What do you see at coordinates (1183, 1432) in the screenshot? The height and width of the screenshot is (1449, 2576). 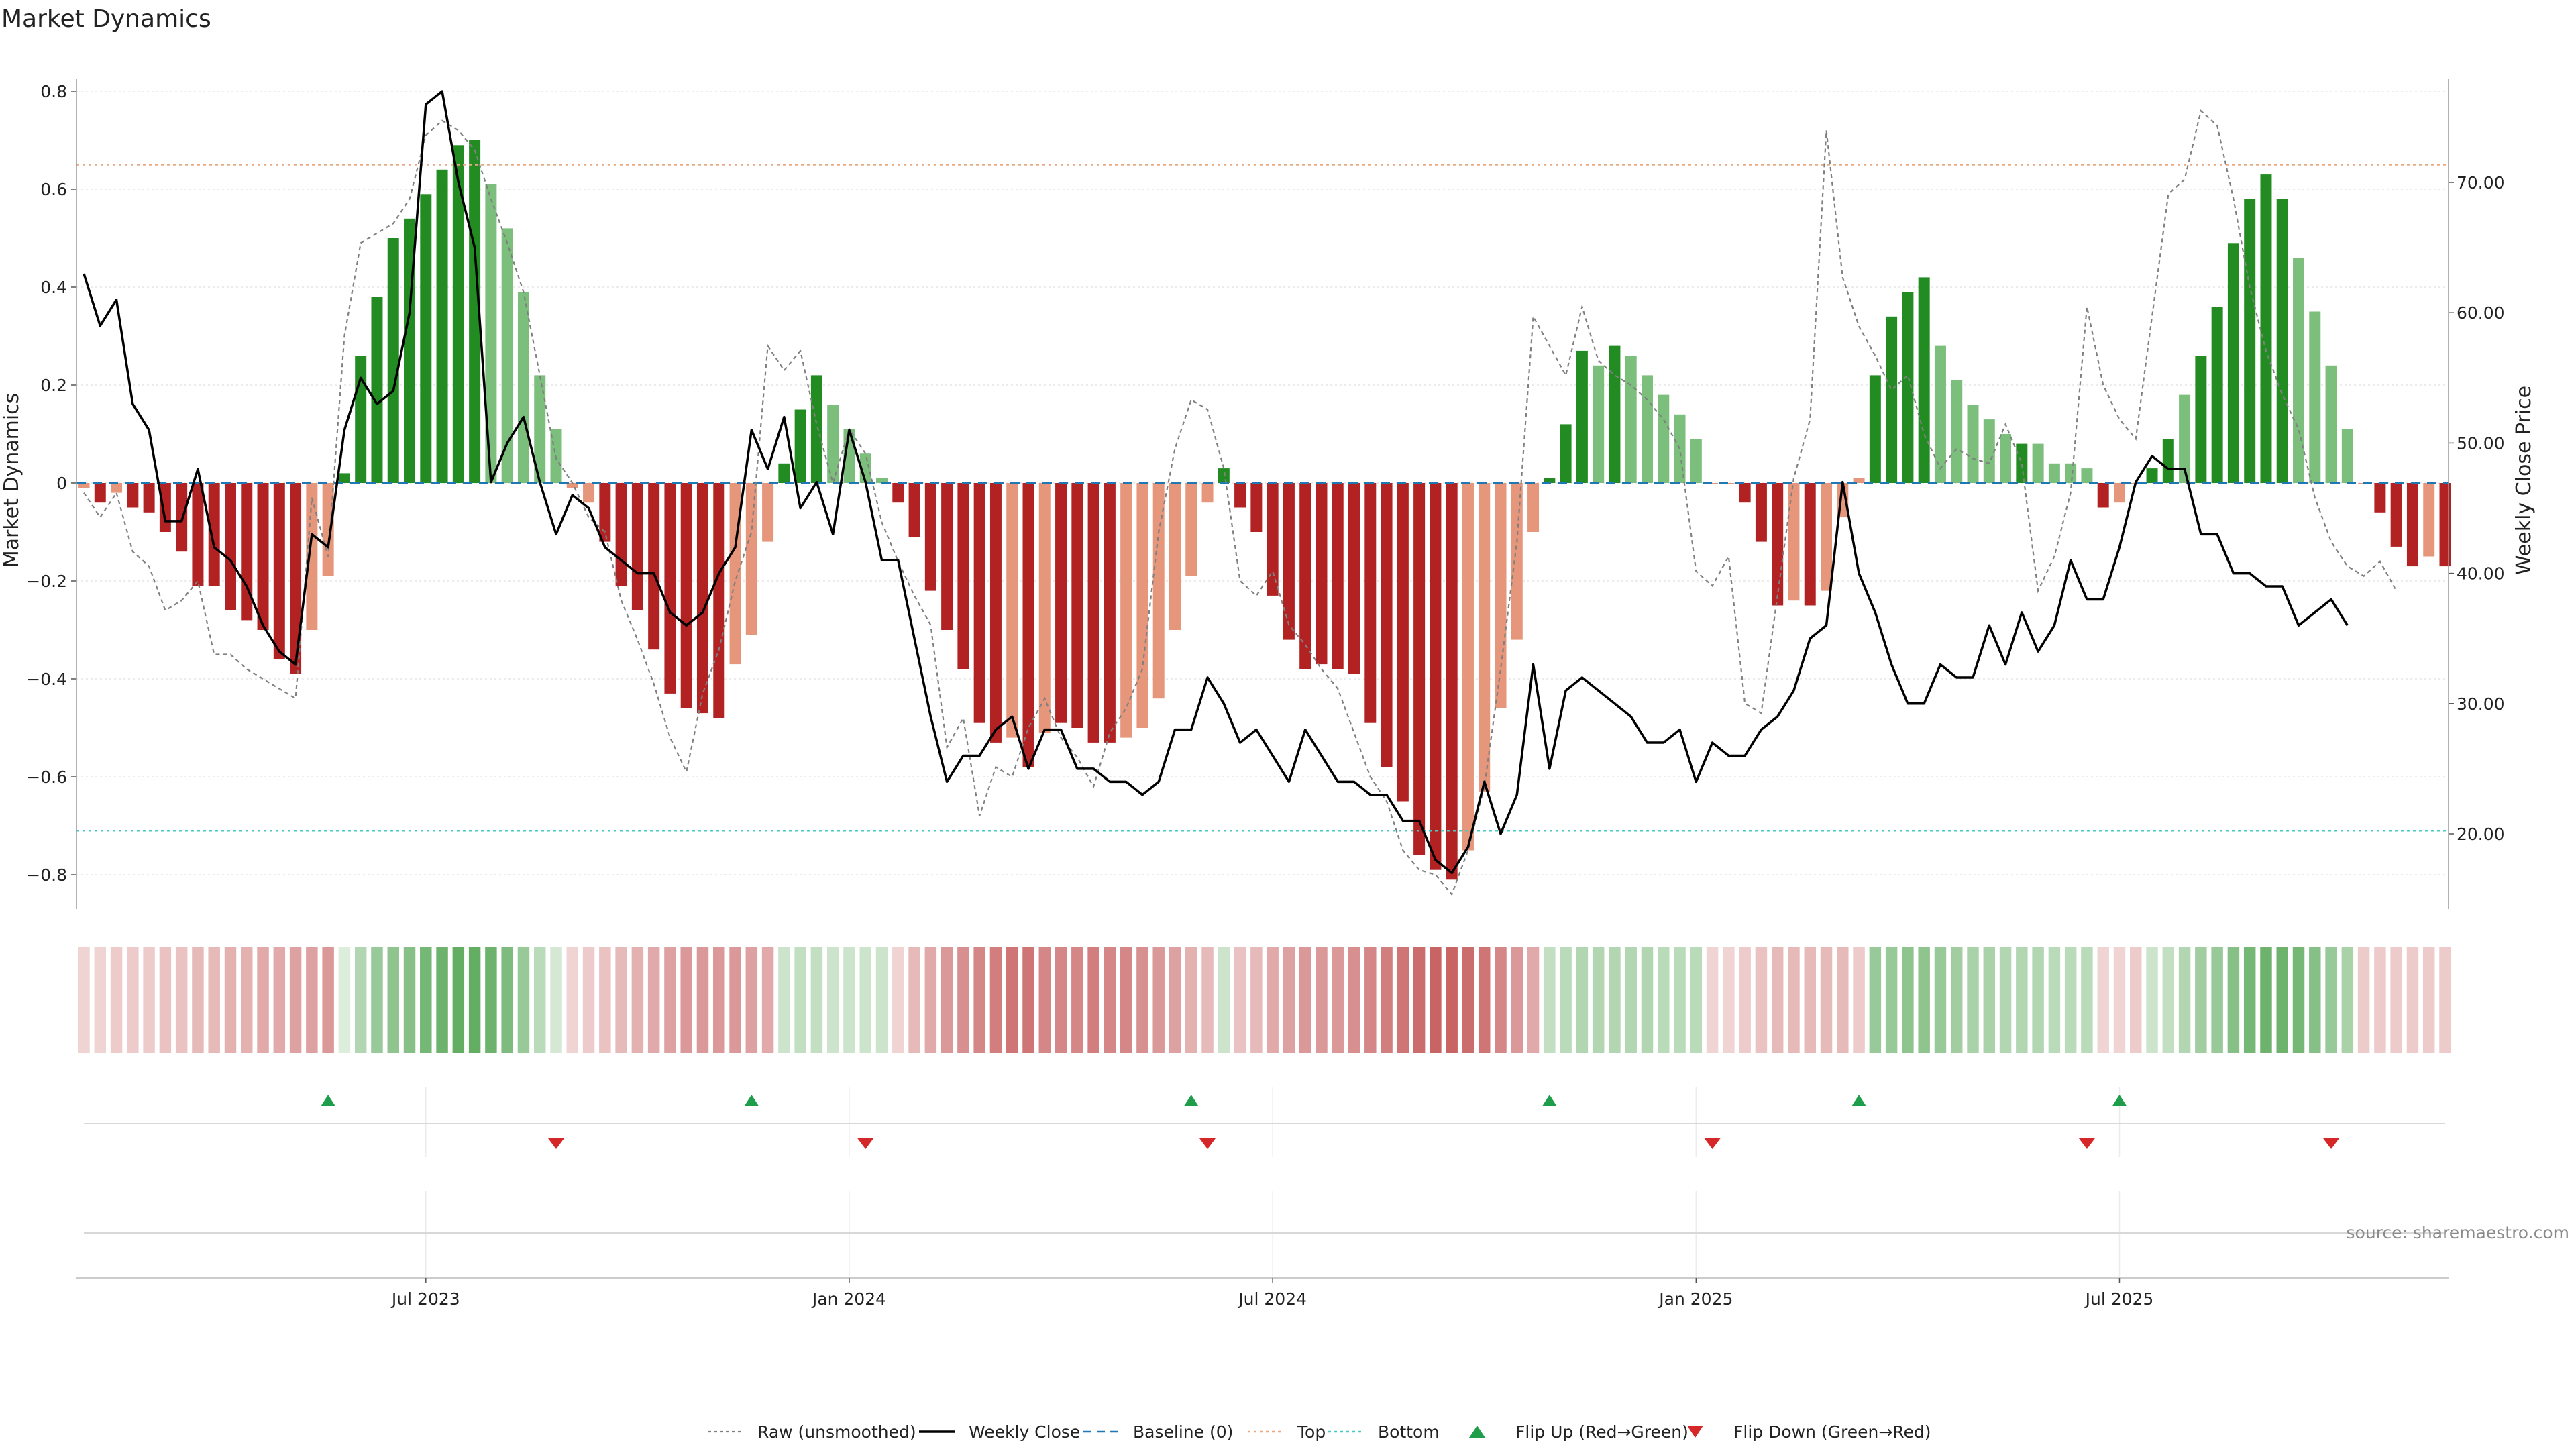 I see `legend-label-baseline: Baseline (0)` at bounding box center [1183, 1432].